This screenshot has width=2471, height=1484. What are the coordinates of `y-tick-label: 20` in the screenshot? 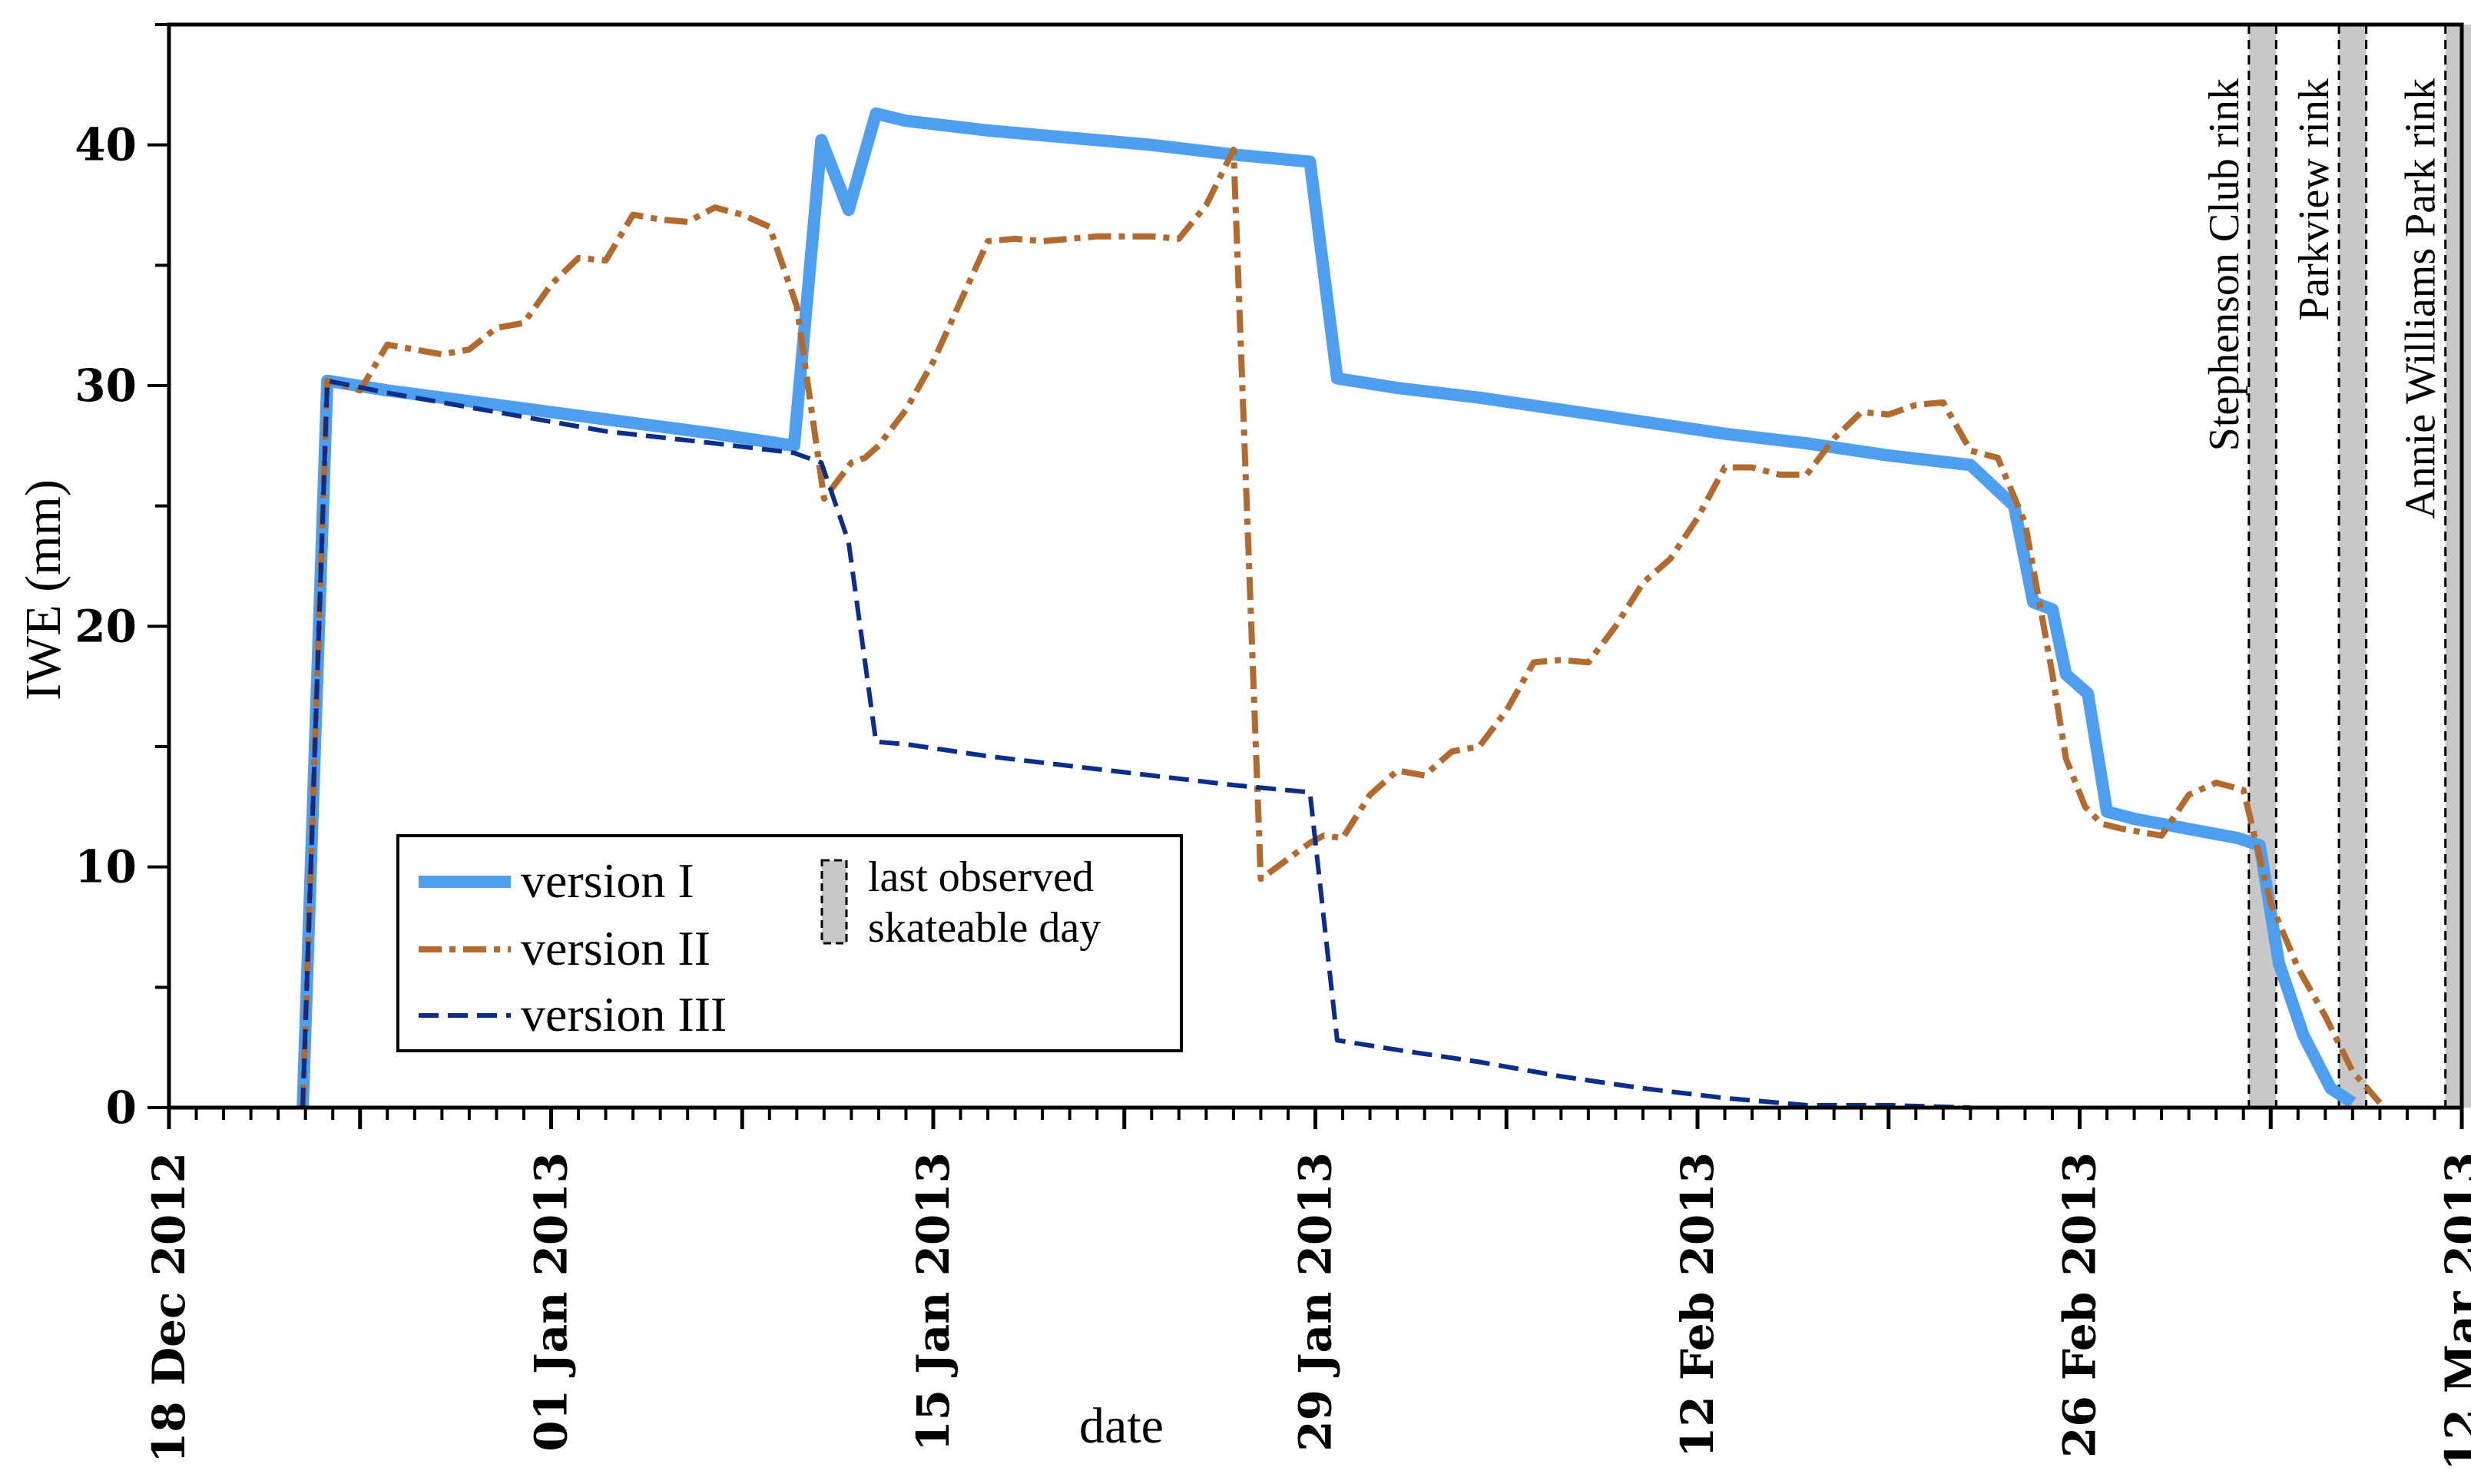 It's located at (106, 626).